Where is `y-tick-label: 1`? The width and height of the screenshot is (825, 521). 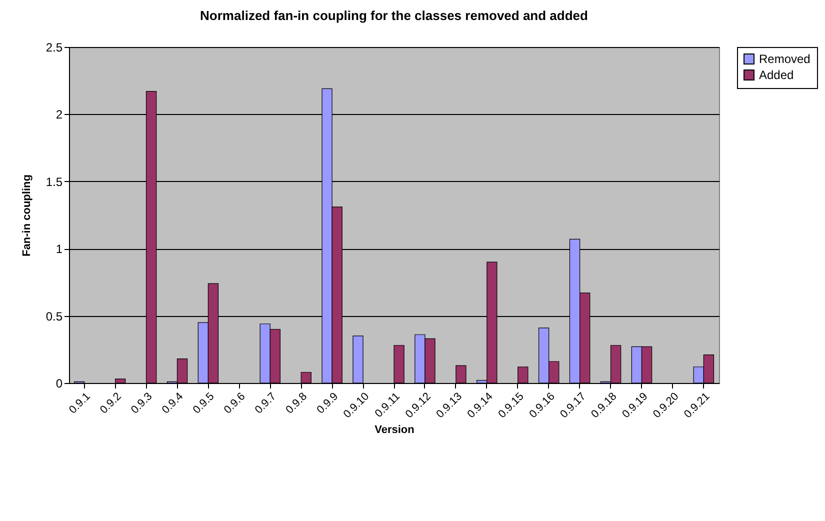
y-tick-label: 1 is located at coordinates (59, 249).